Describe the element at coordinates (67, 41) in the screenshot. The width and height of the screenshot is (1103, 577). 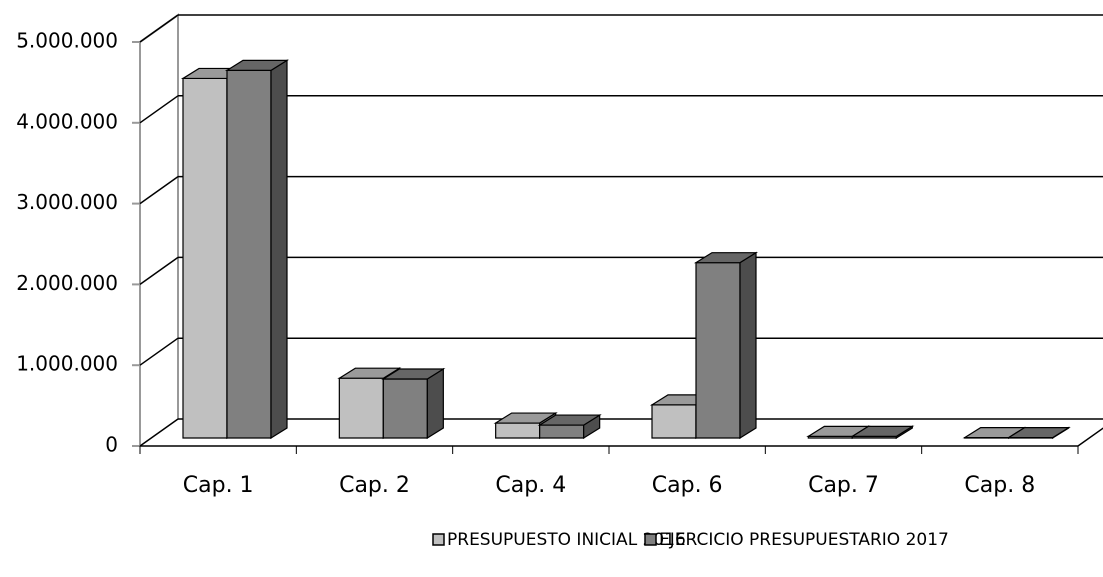
I see `y-tick-label: 5.000.000` at that location.